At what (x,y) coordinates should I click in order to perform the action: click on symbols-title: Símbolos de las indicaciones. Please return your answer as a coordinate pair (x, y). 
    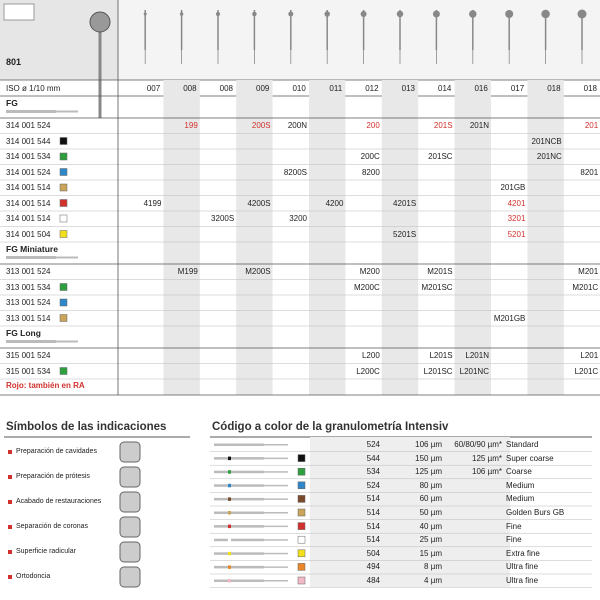
    Looking at the image, I should click on (86, 427).